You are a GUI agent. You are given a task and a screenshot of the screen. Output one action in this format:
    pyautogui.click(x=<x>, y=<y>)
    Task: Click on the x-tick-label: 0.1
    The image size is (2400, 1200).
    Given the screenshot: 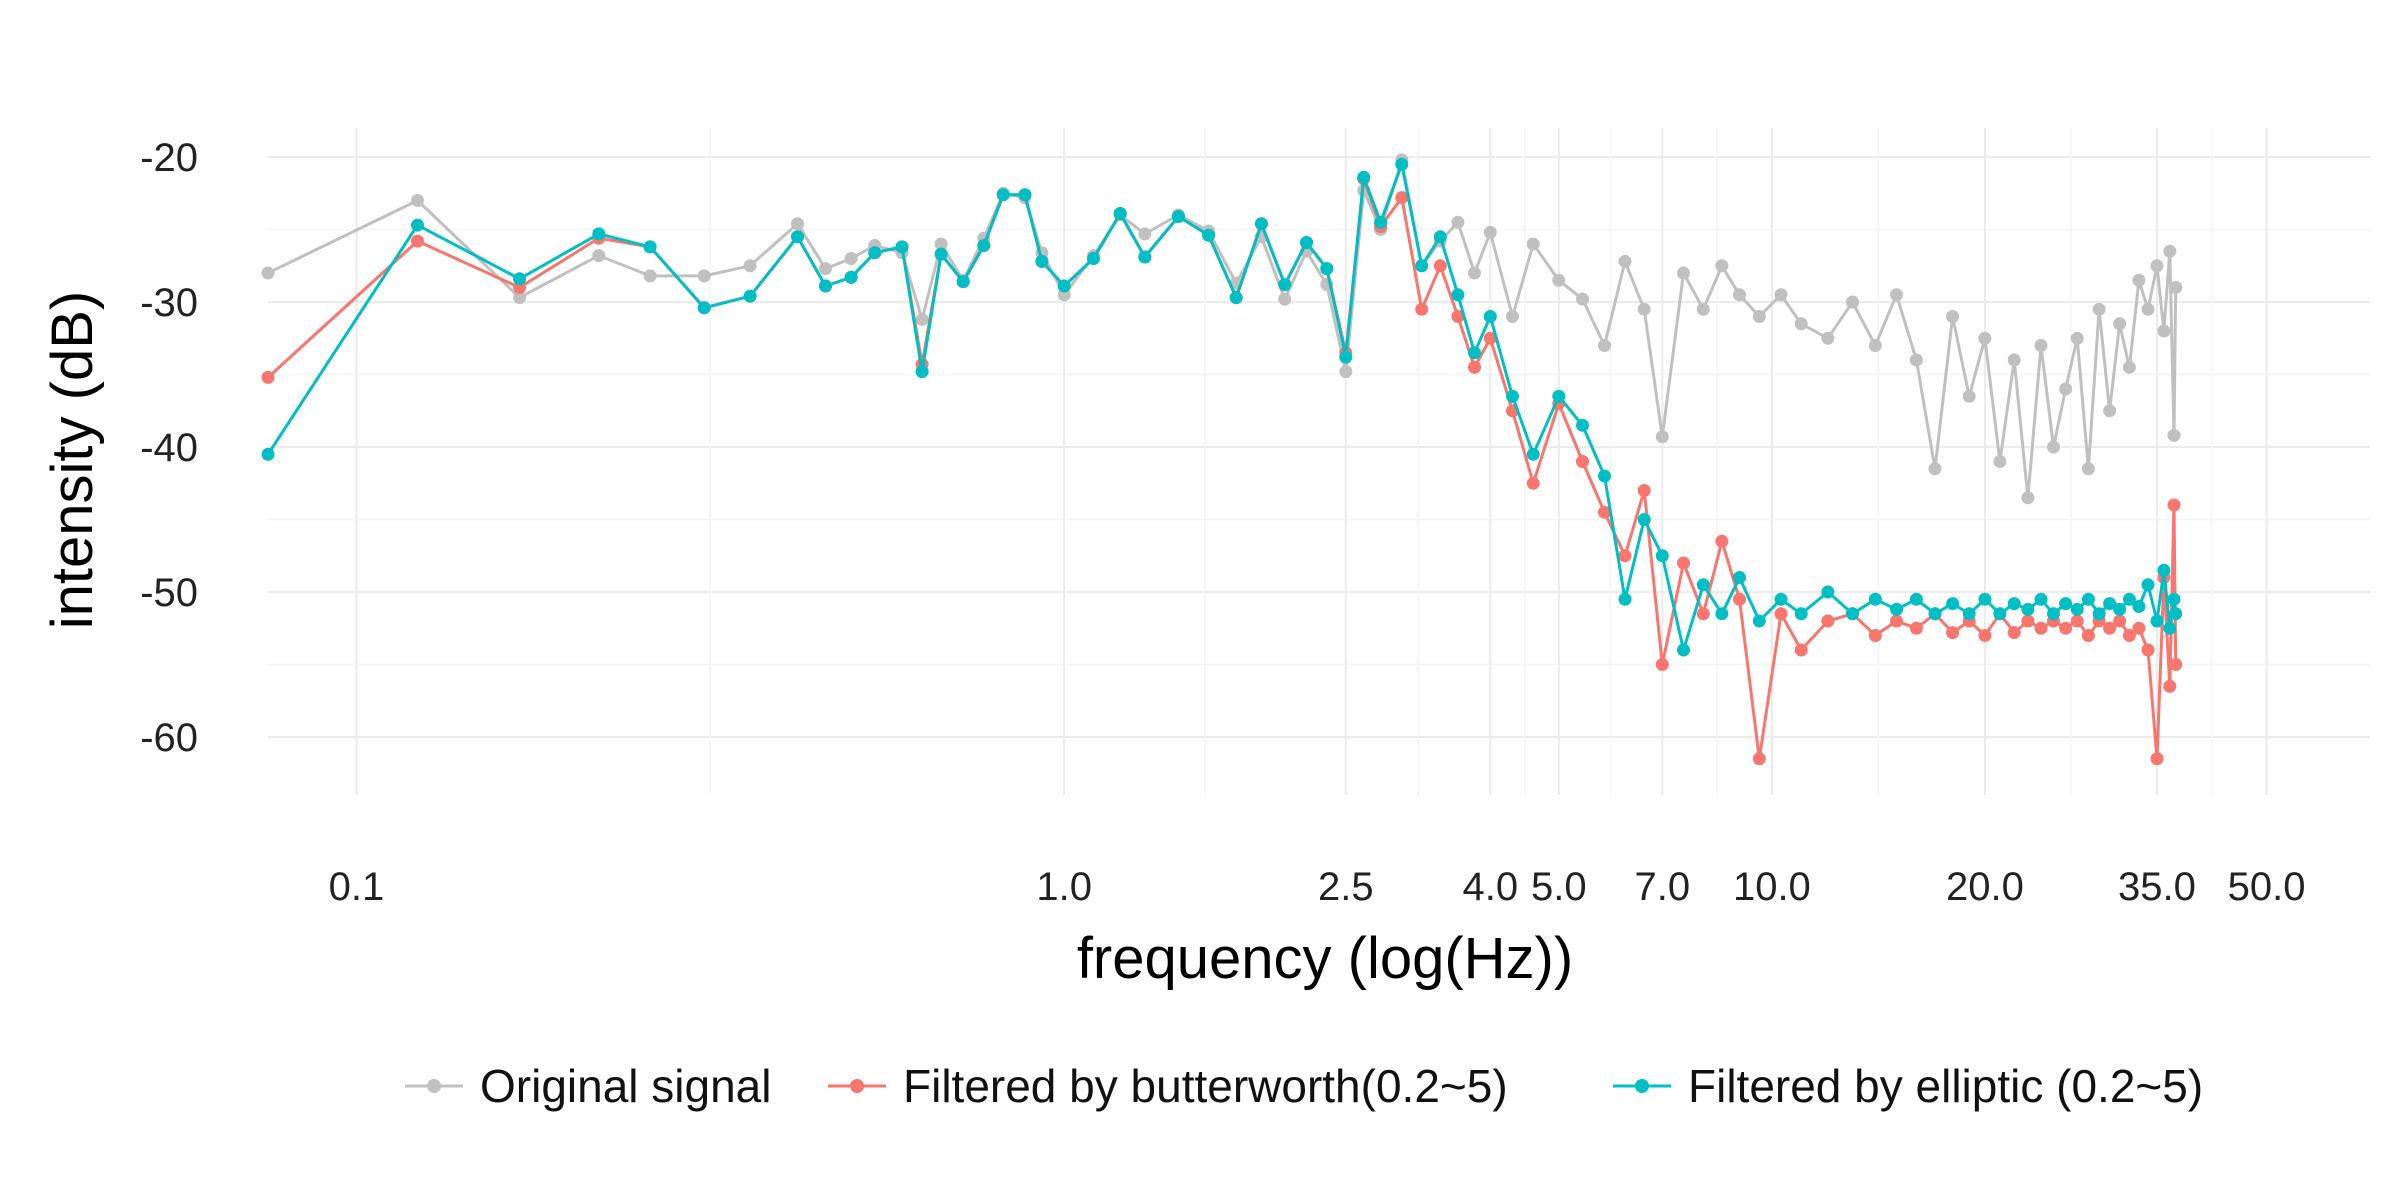 What is the action you would take?
    pyautogui.click(x=357, y=887)
    